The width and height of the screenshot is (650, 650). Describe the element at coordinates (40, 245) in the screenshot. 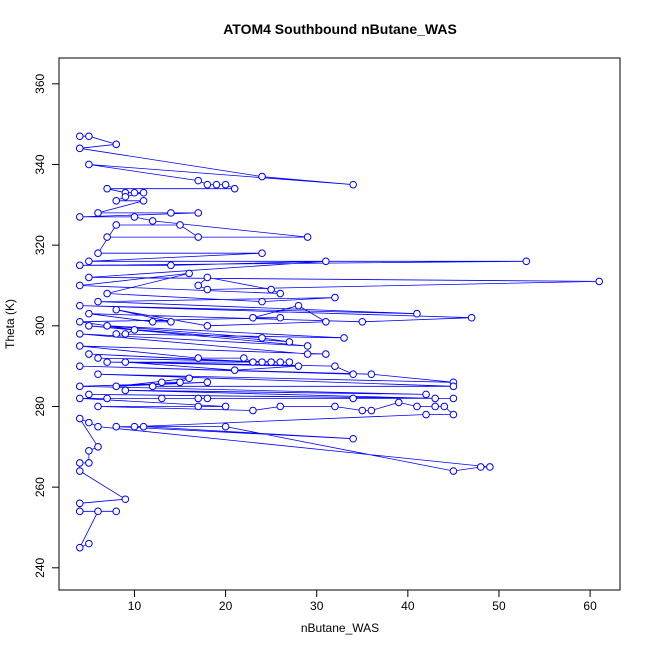

I see `y-tick-label: 320` at that location.